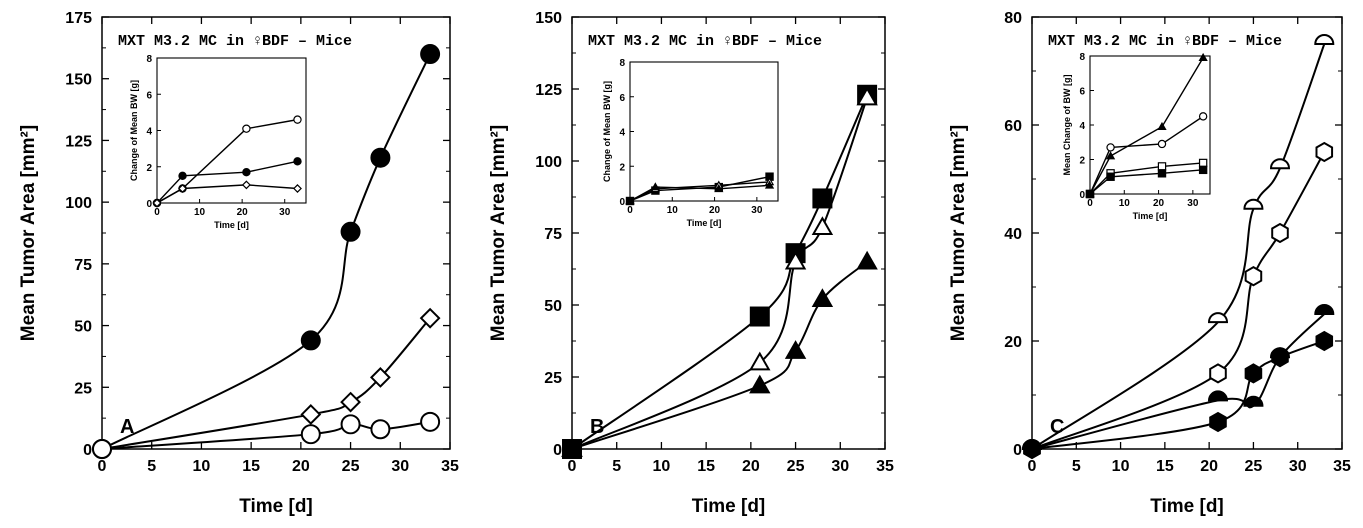  What do you see at coordinates (607, 131) in the screenshot?
I see `inset-y-axis-label: Change of Mean BW [g]` at bounding box center [607, 131].